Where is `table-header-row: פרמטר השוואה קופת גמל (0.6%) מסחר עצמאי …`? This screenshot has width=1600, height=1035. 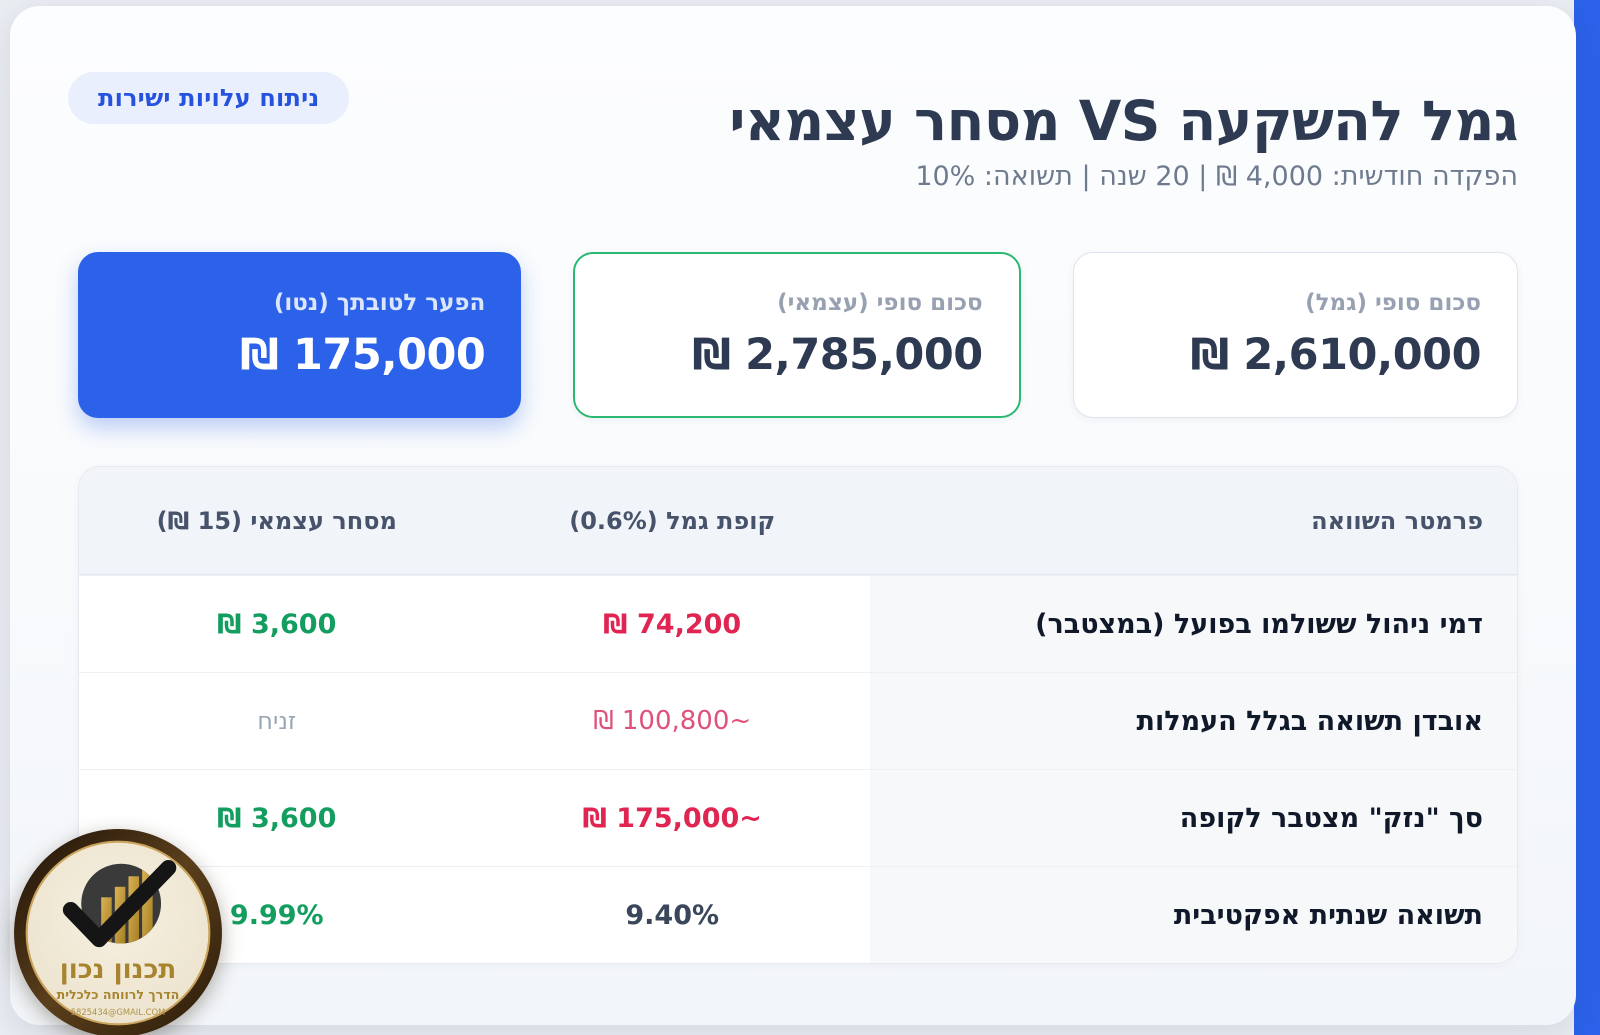 table-header-row: פרמטר השוואה קופת גמל (0.6%) מסחר עצמאי … is located at coordinates (798, 521).